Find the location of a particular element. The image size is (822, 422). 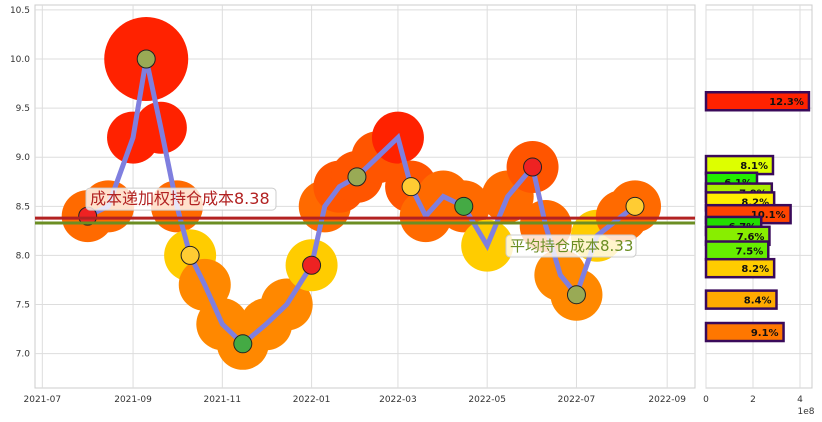

y-tick-label: 9.5 is located at coordinates (23, 109).